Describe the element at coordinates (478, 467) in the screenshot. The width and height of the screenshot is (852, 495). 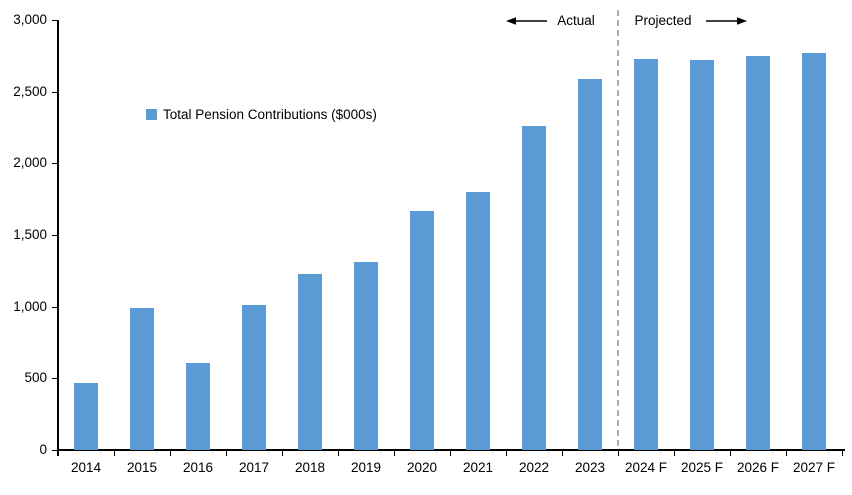
I see `x-axis-label: 2021` at that location.